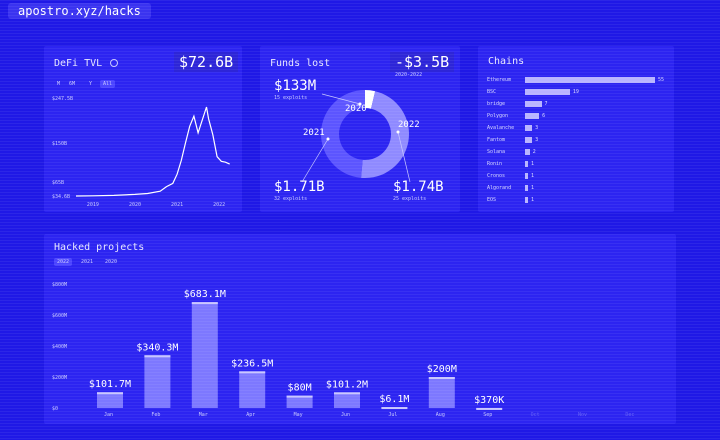 This screenshot has width=720, height=440. What do you see at coordinates (487, 415) in the screenshot?
I see `month-label: Sep` at bounding box center [487, 415].